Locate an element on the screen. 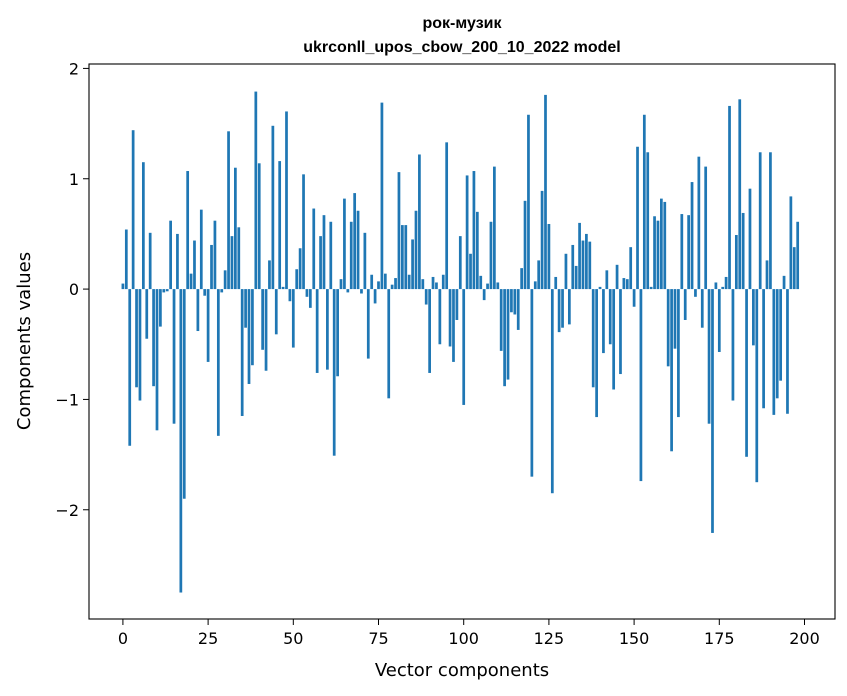 The height and width of the screenshot is (696, 847). y-tick-label: −1 is located at coordinates (67, 399).